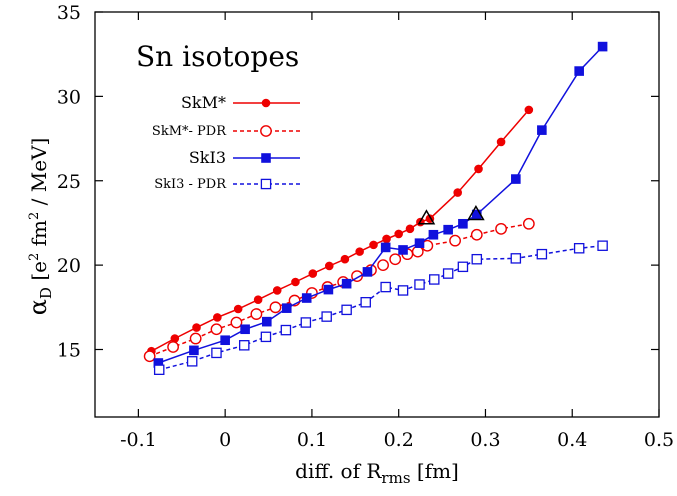 The width and height of the screenshot is (677, 496). Describe the element at coordinates (69, 351) in the screenshot. I see `y-tick-label: 15` at that location.